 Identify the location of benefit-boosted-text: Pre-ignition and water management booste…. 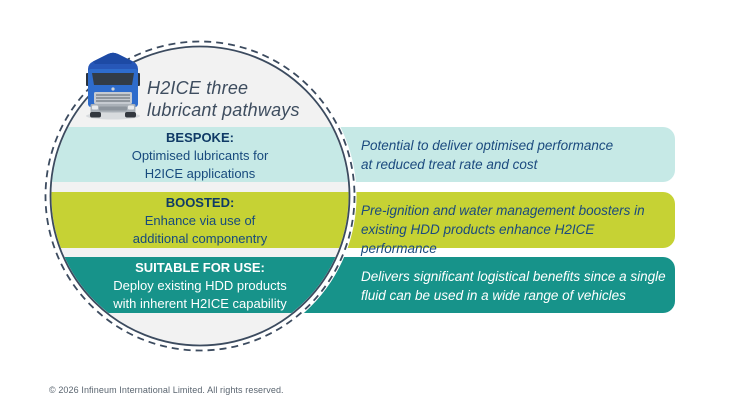
(513, 229).